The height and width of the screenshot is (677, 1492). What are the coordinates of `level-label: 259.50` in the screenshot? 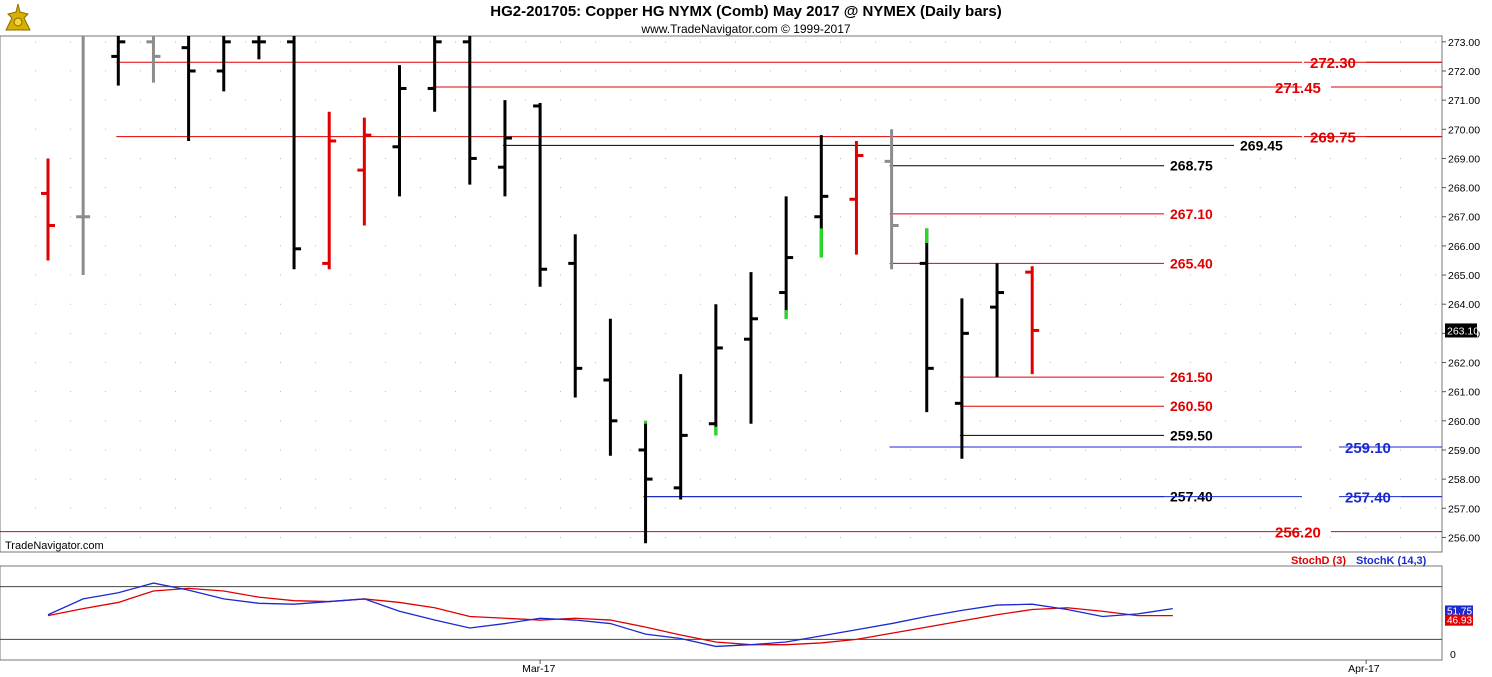 It's located at (1191, 435).